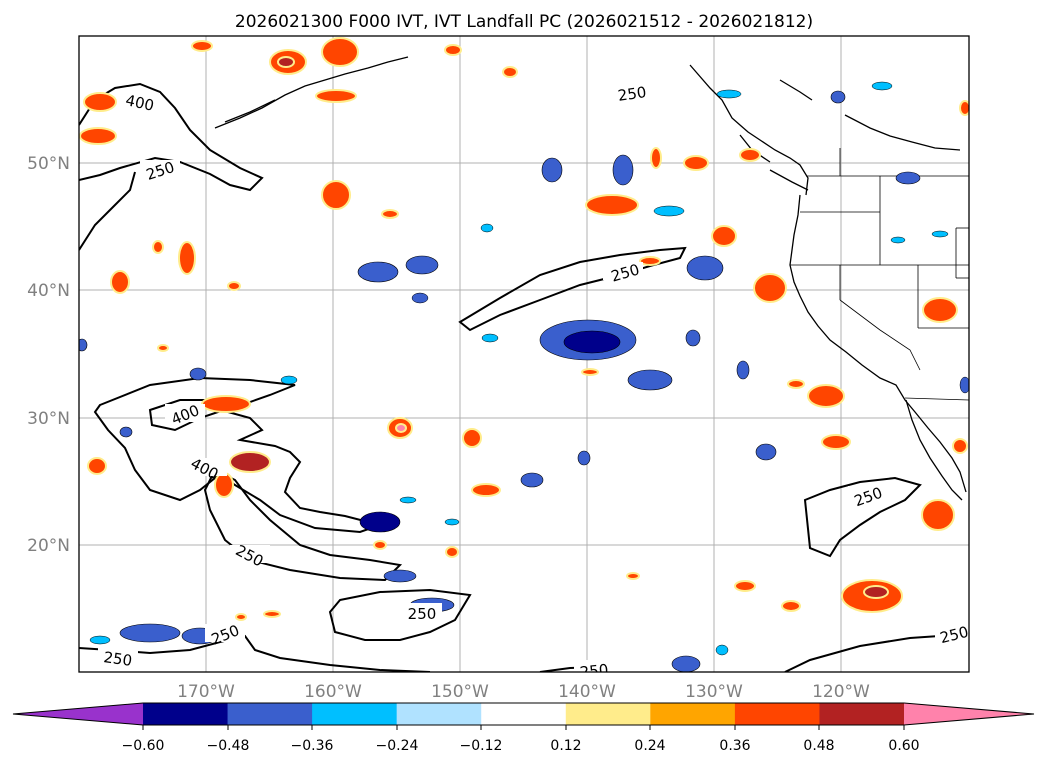 This screenshot has width=1047, height=765. I want to click on colorbar-segments, so click(523, 714).